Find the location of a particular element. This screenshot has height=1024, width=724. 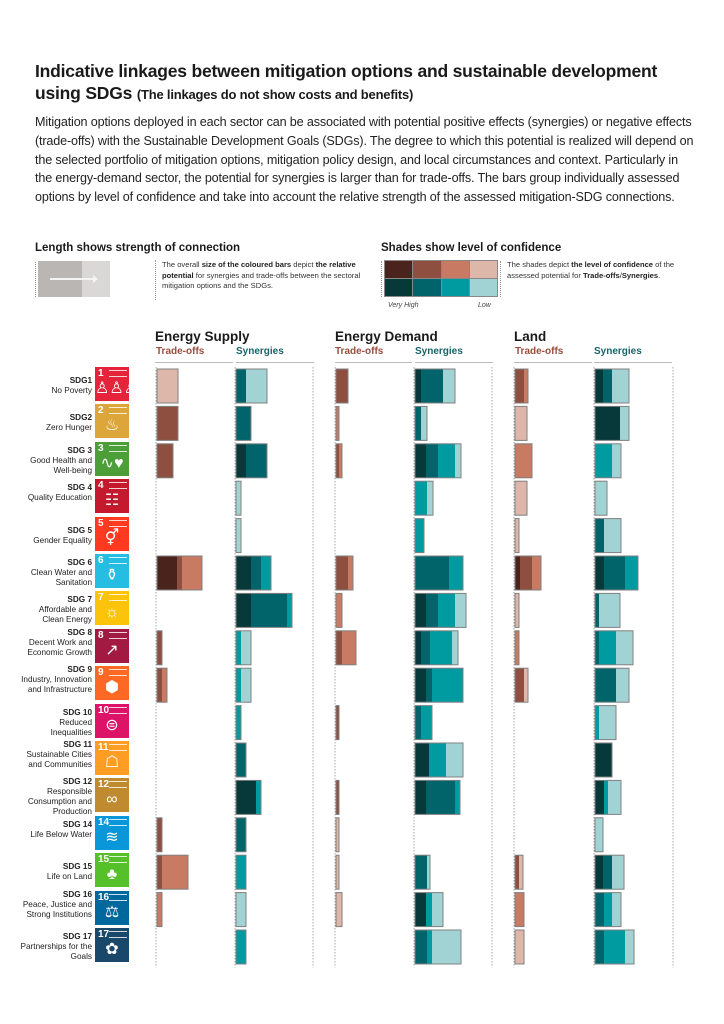

legend-length-text-mid: depict is located at coordinates (303, 264).